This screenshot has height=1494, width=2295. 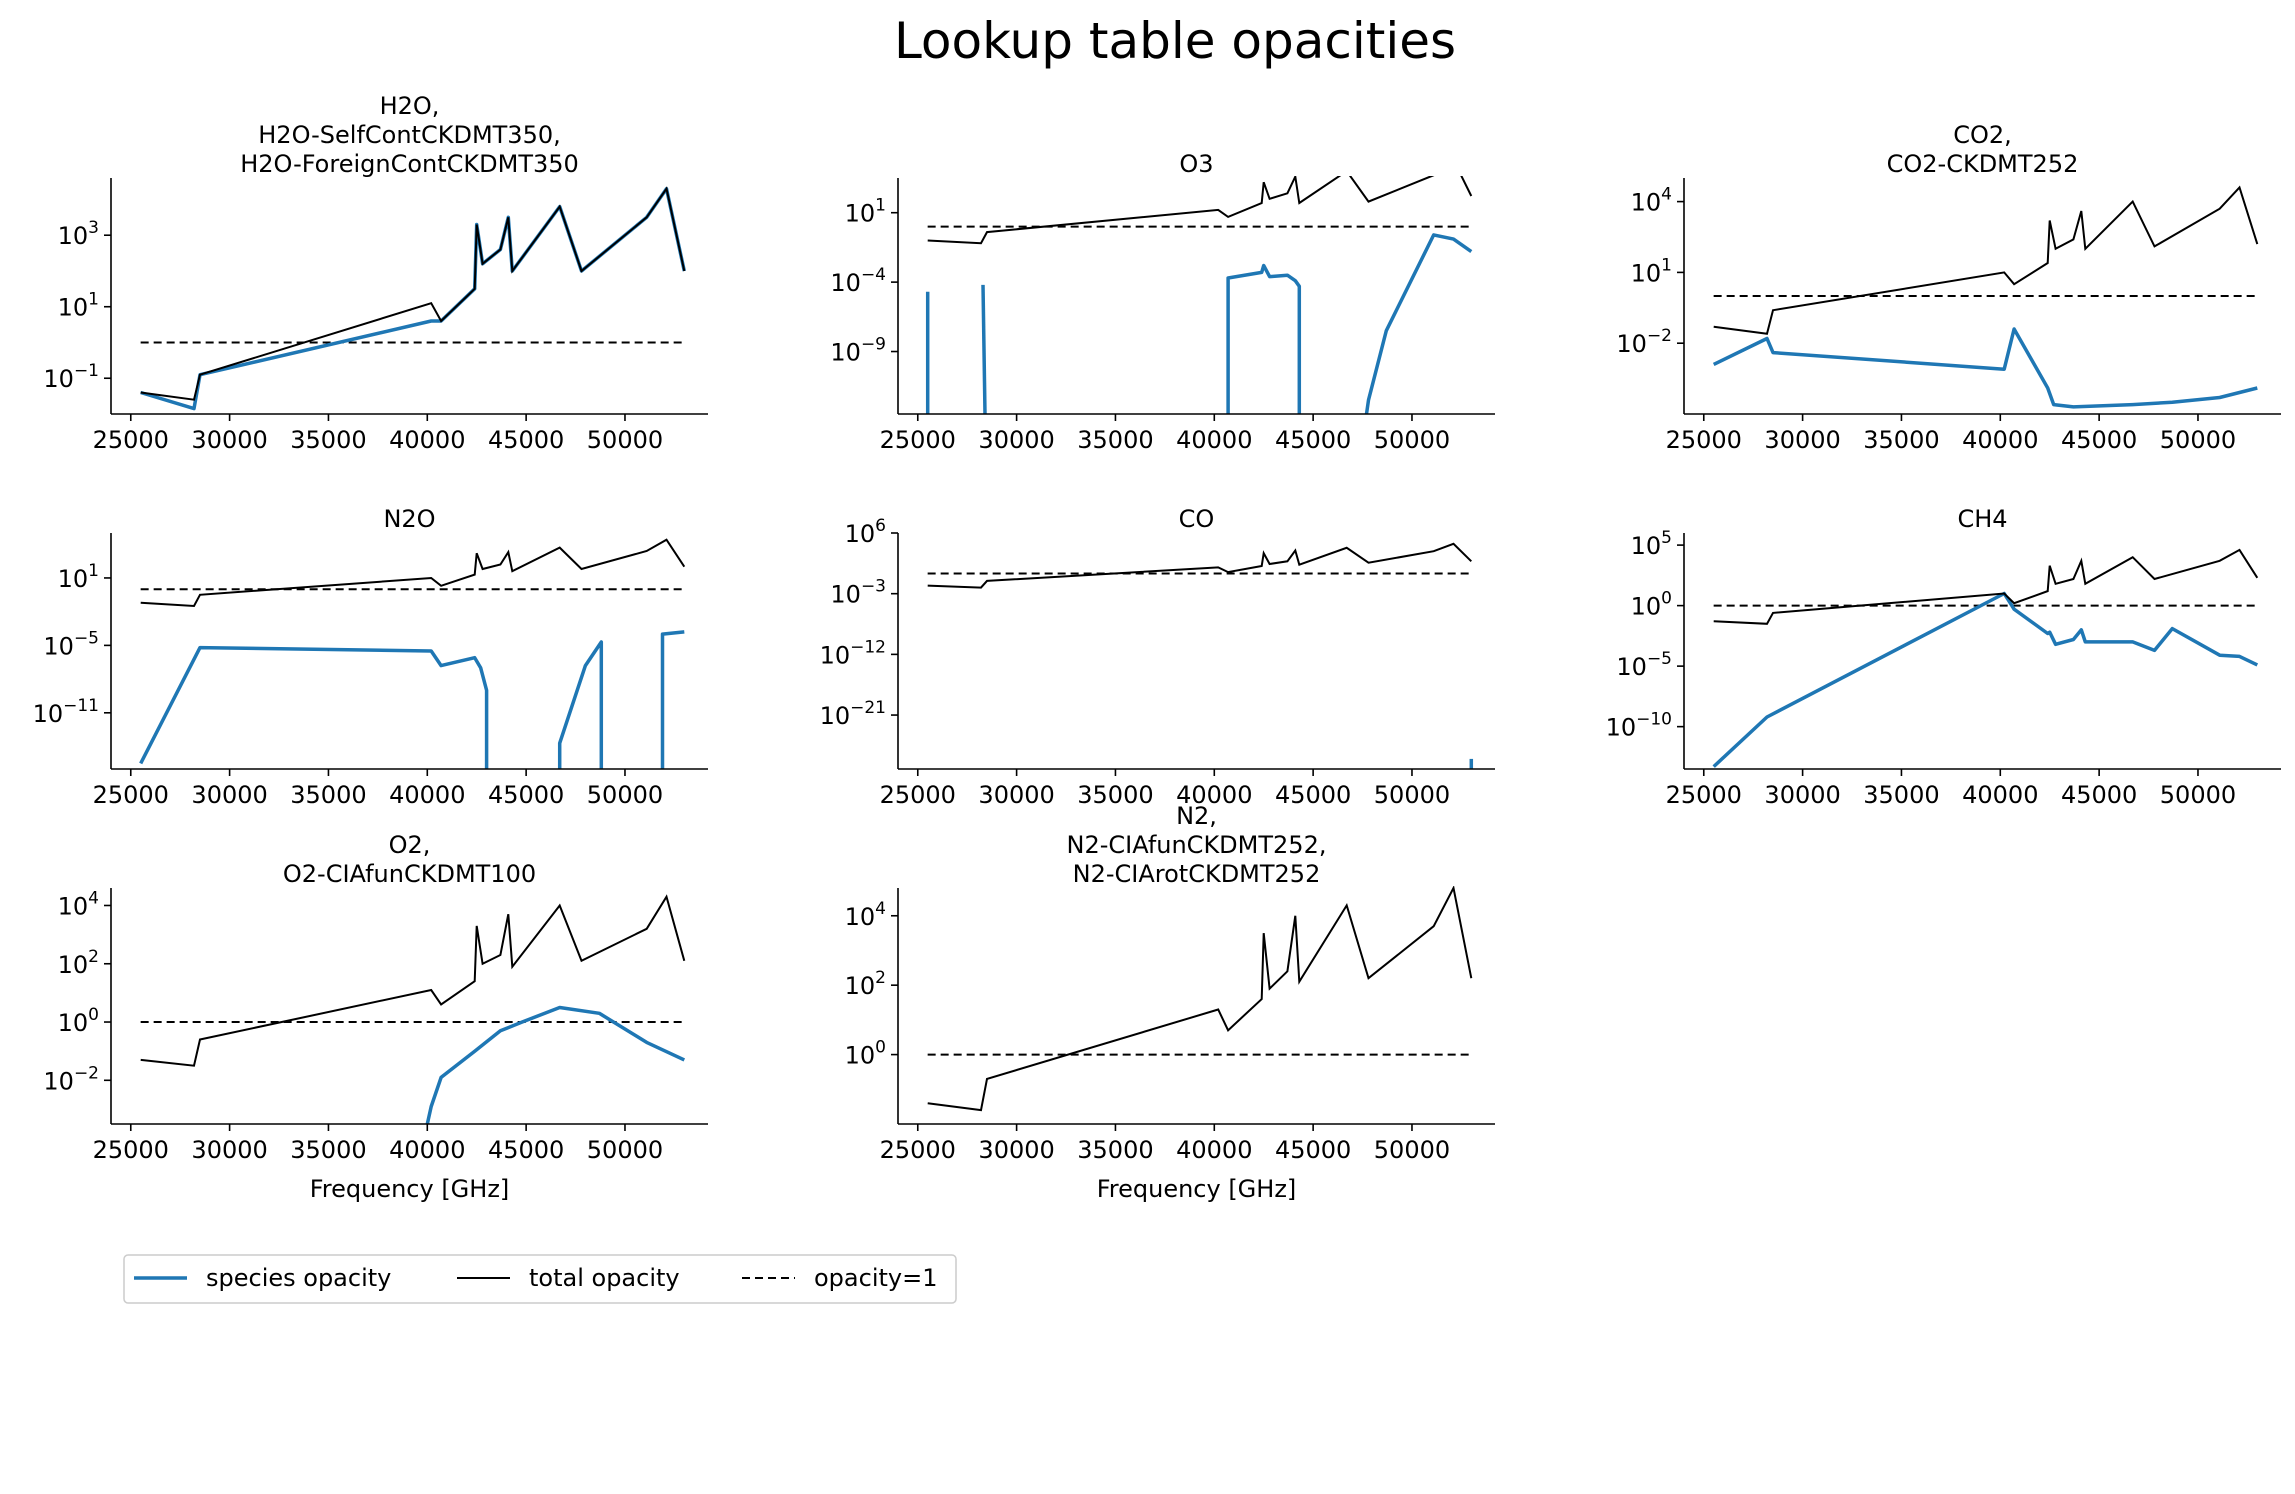 What do you see at coordinates (1982, 519) in the screenshot?
I see `subplot-title-line: CH4` at bounding box center [1982, 519].